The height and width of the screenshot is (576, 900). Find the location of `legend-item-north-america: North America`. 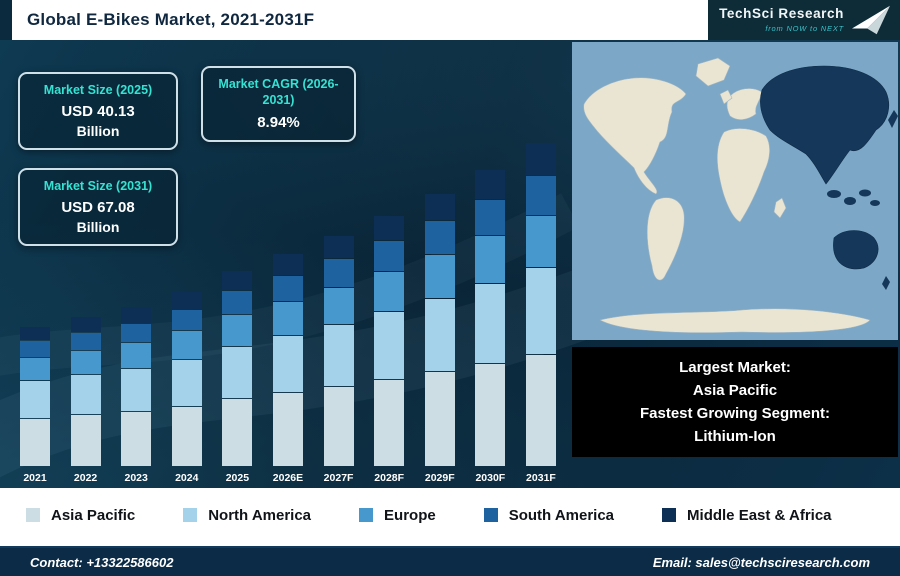

legend-item-north-america: North America is located at coordinates (247, 515).